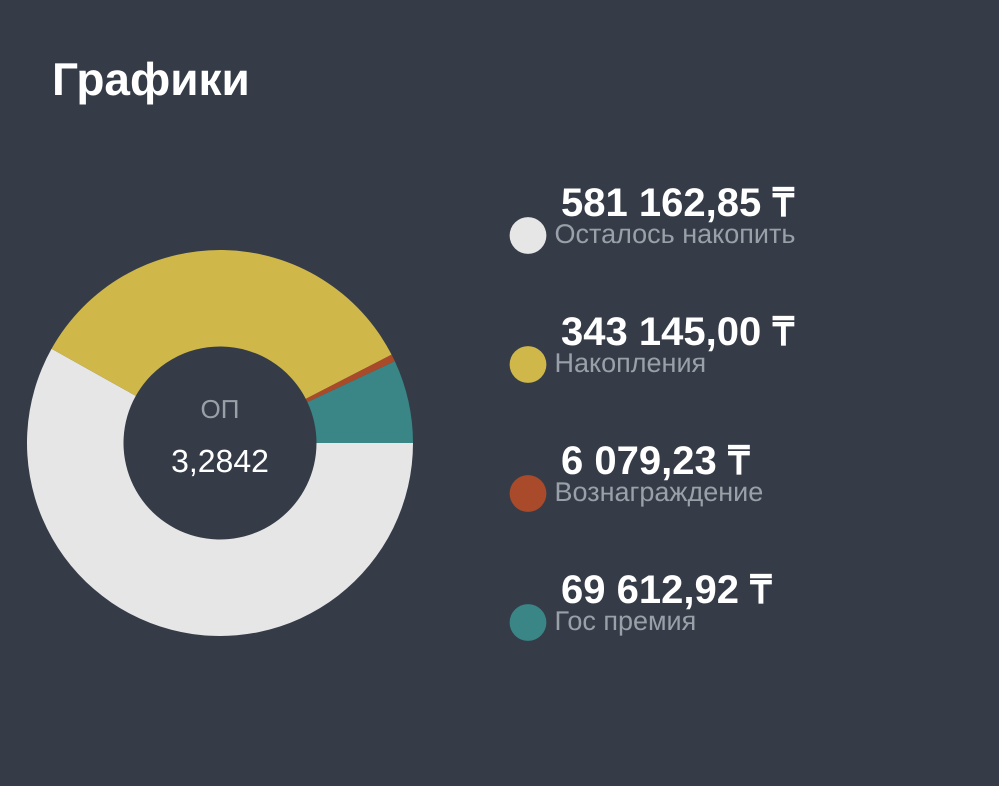  What do you see at coordinates (666, 590) in the screenshot?
I see `data-label: 69 612,92 ₸` at bounding box center [666, 590].